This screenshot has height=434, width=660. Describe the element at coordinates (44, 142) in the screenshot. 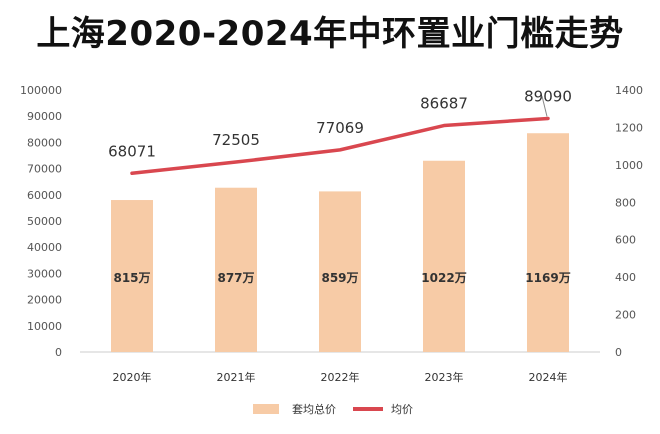

I see `left-tick-label: 80000` at that location.